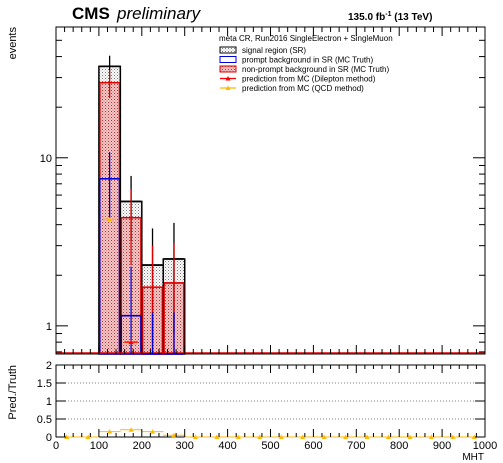 This screenshot has width=503, height=463. What do you see at coordinates (46, 159) in the screenshot?
I see `y-tick-label: 10` at bounding box center [46, 159].